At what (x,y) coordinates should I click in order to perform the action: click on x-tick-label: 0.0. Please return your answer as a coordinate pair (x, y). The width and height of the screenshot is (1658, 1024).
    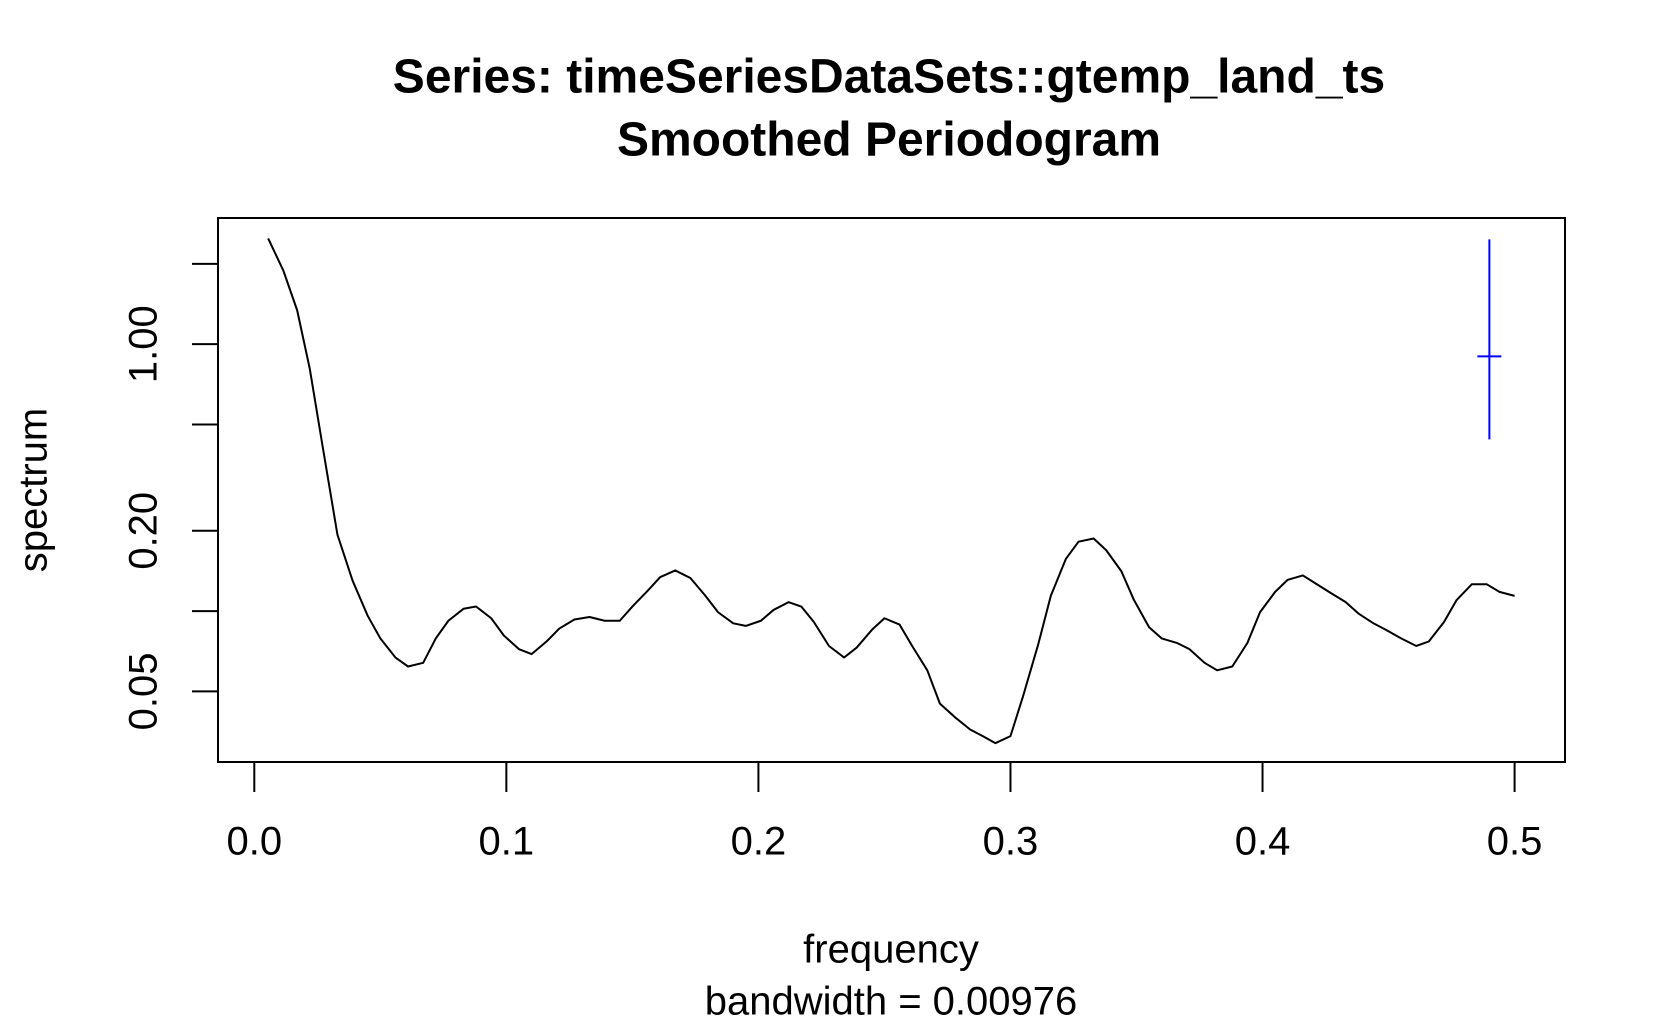
    Looking at the image, I should click on (254, 842).